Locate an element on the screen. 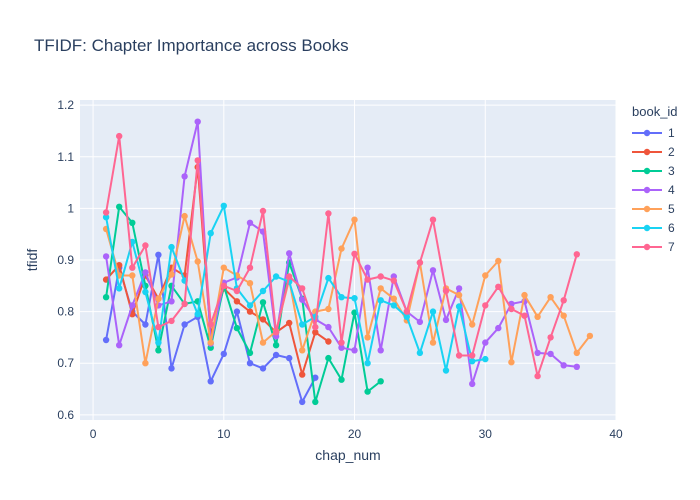 This screenshot has height=500, width=700. legend-item-6: 6 is located at coordinates (653, 228).